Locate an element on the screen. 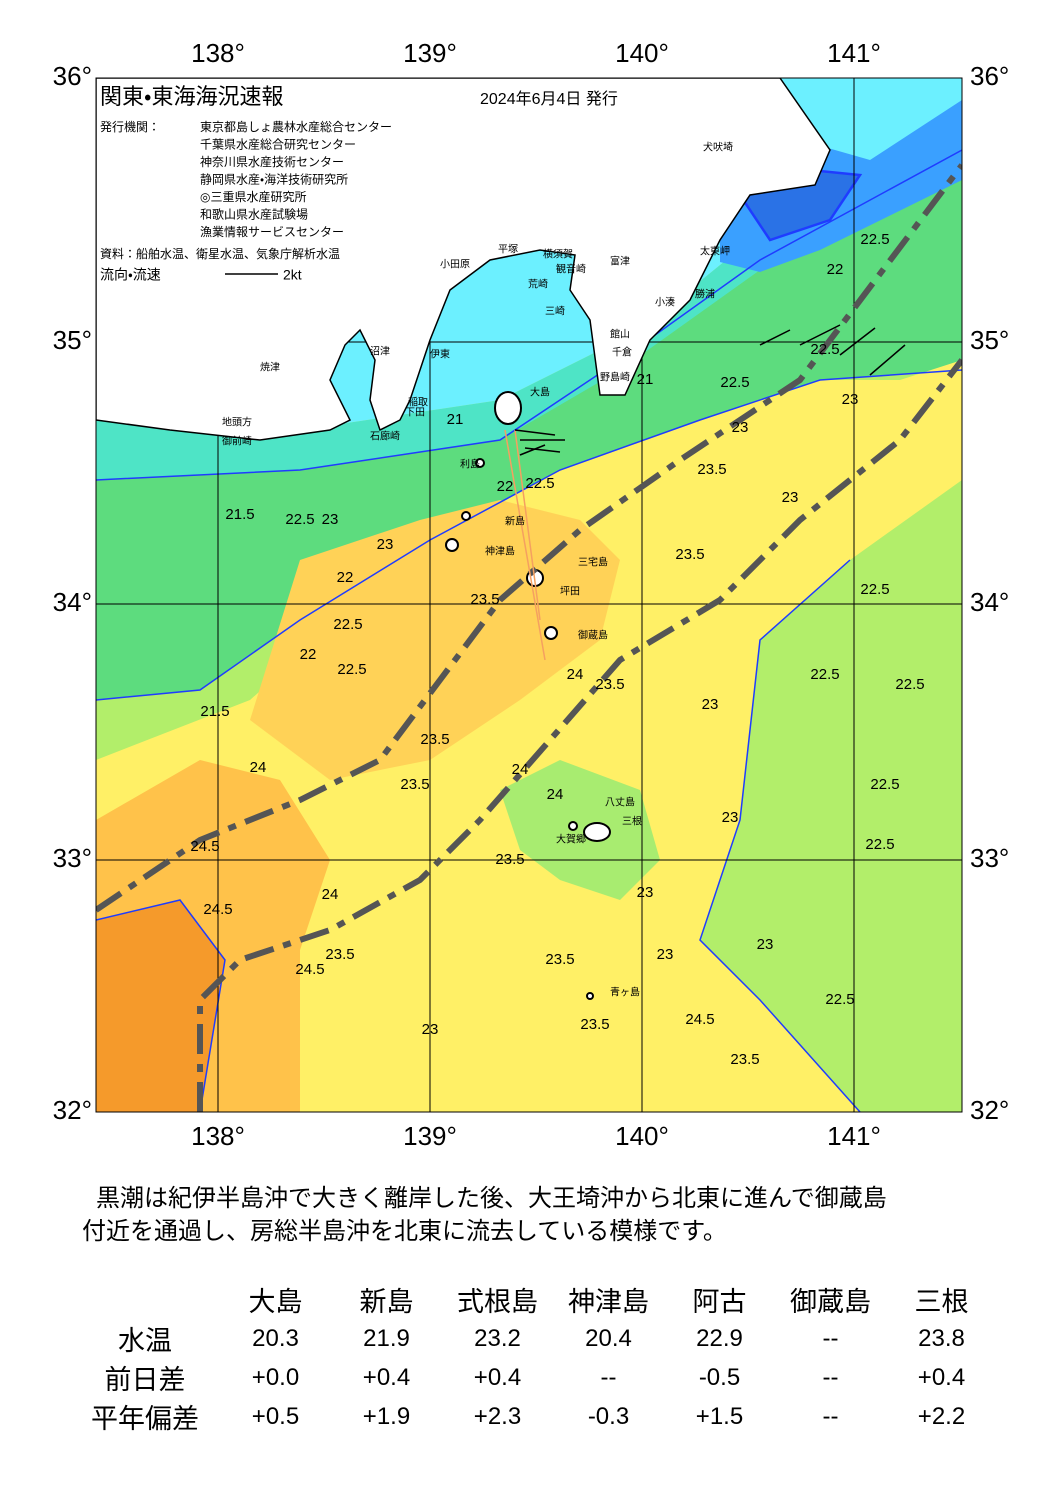  place-name: 荒崎 is located at coordinates (538, 284).